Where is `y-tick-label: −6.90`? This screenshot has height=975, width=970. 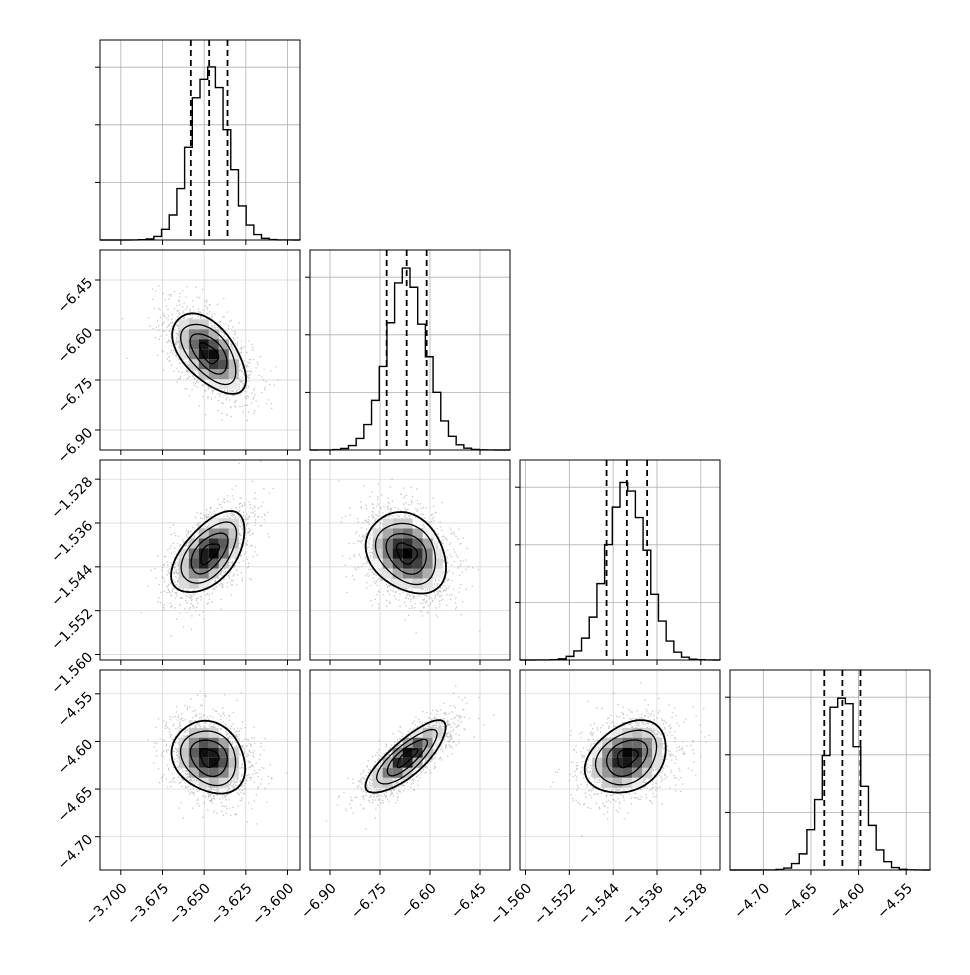 y-tick-label: −6.90 is located at coordinates (76, 446).